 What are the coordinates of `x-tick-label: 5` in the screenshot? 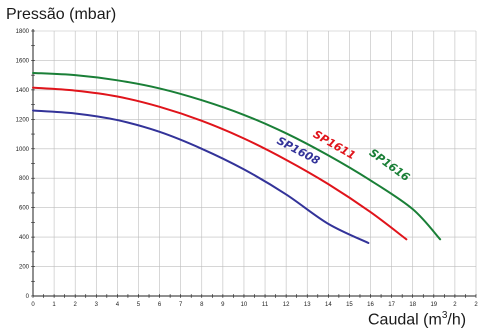 It's located at (139, 305).